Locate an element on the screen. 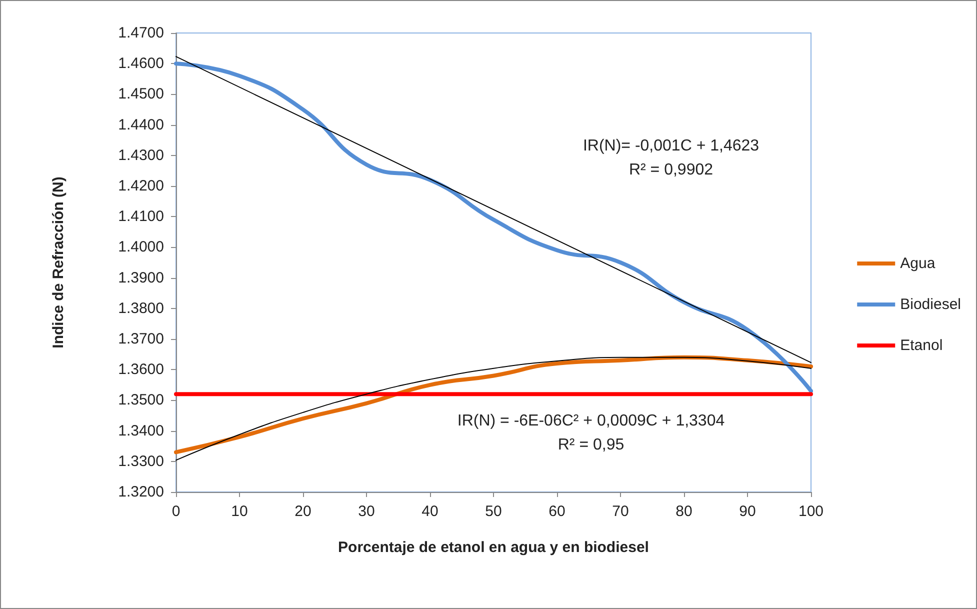 This screenshot has height=609, width=977. y-tick-label: 1.3500 is located at coordinates (141, 400).